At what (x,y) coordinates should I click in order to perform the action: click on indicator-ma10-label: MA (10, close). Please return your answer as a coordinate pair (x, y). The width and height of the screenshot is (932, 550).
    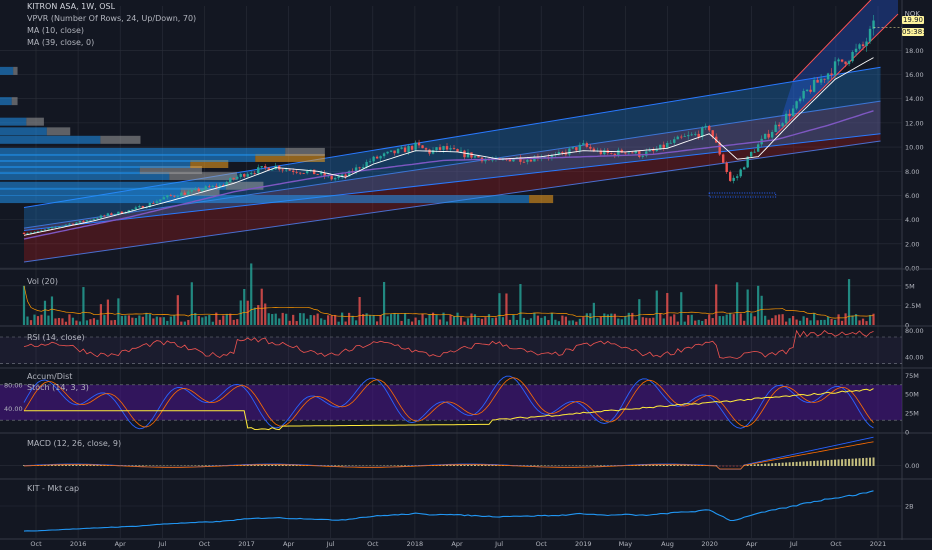
    Looking at the image, I should click on (56, 30).